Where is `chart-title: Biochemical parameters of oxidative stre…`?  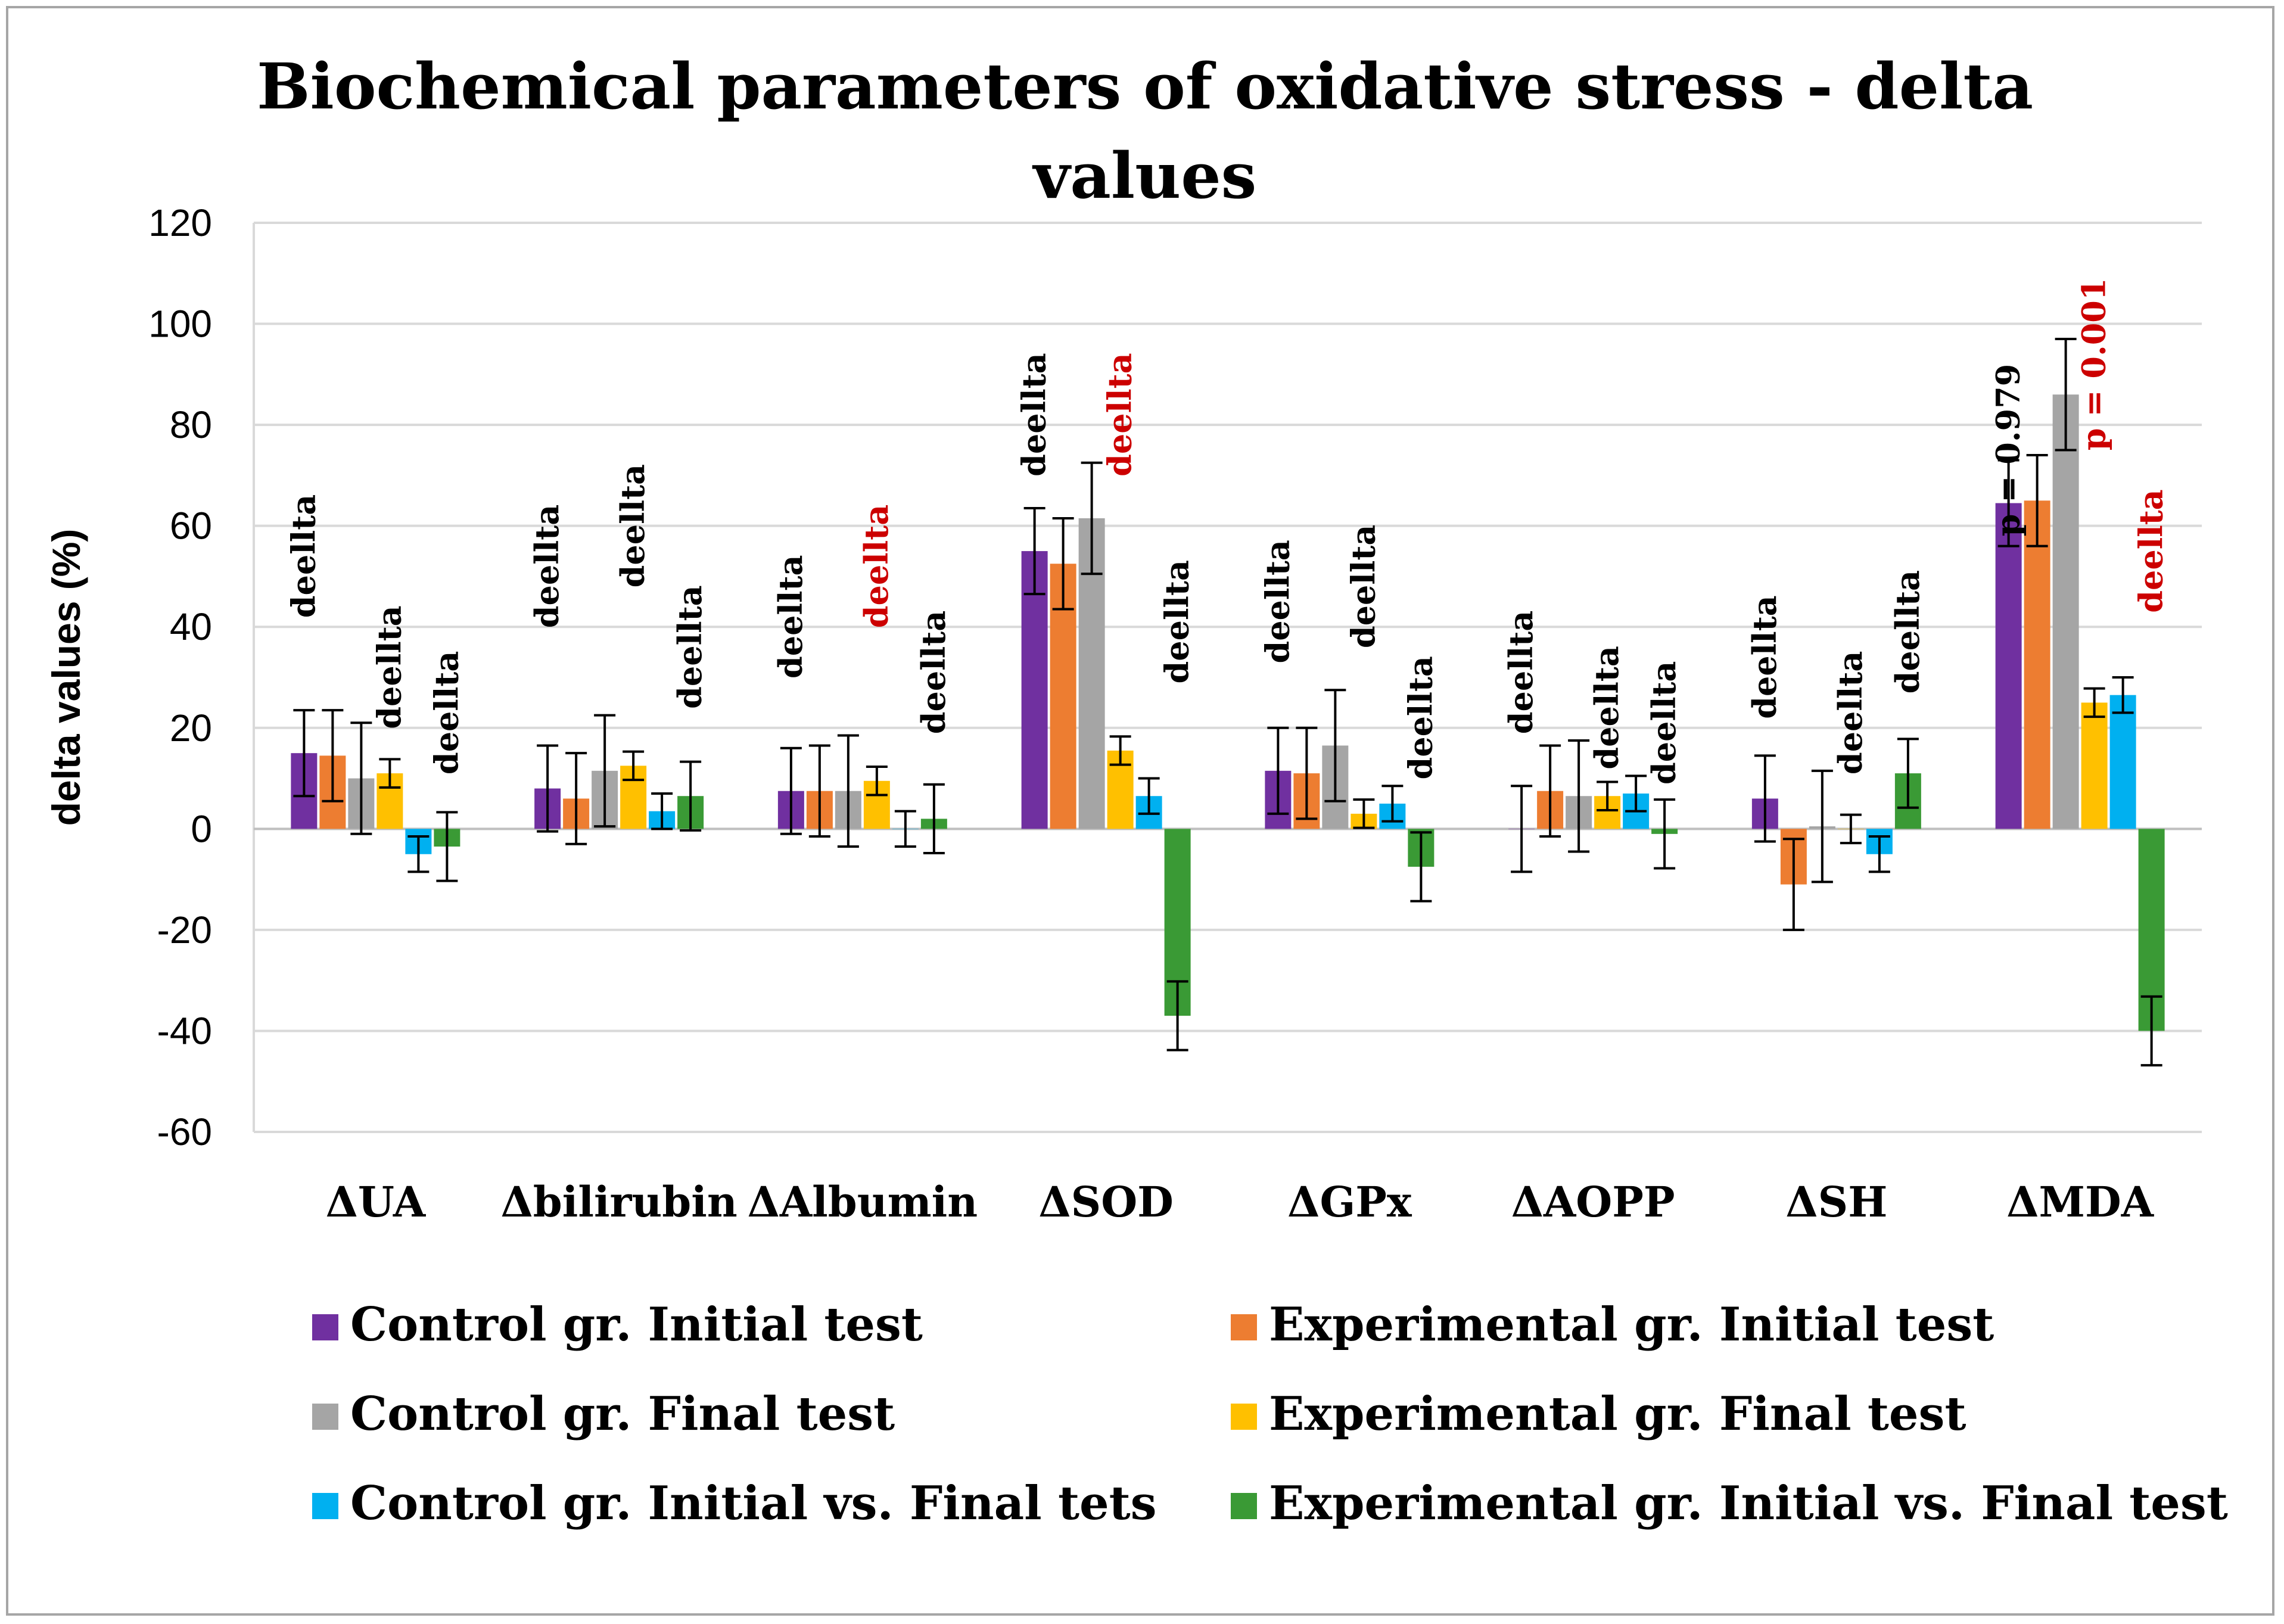 chart-title: Biochemical parameters of oxidative stre… is located at coordinates (1145, 131).